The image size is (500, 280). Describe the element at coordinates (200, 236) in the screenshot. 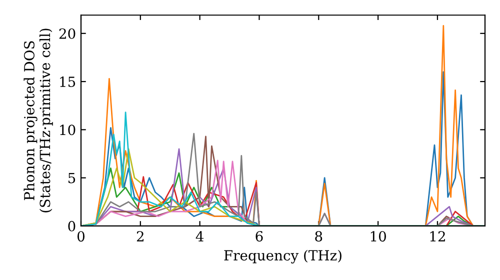

I see `x-tick-label: 4` at that location.